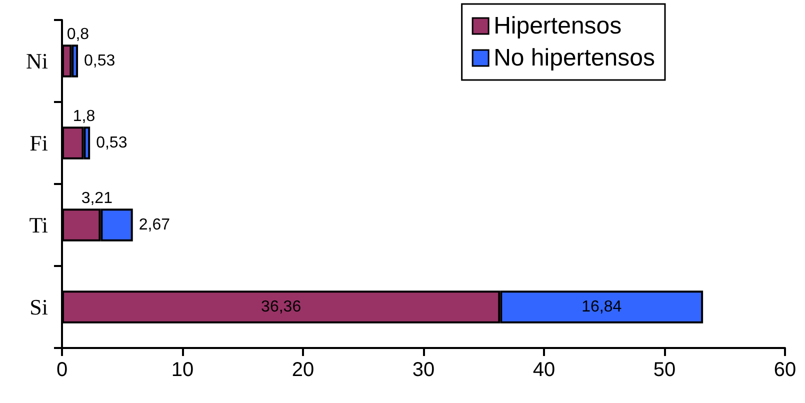 Image resolution: width=805 pixels, height=403 pixels. What do you see at coordinates (303, 370) in the screenshot?
I see `x-tick-label: 20` at bounding box center [303, 370].